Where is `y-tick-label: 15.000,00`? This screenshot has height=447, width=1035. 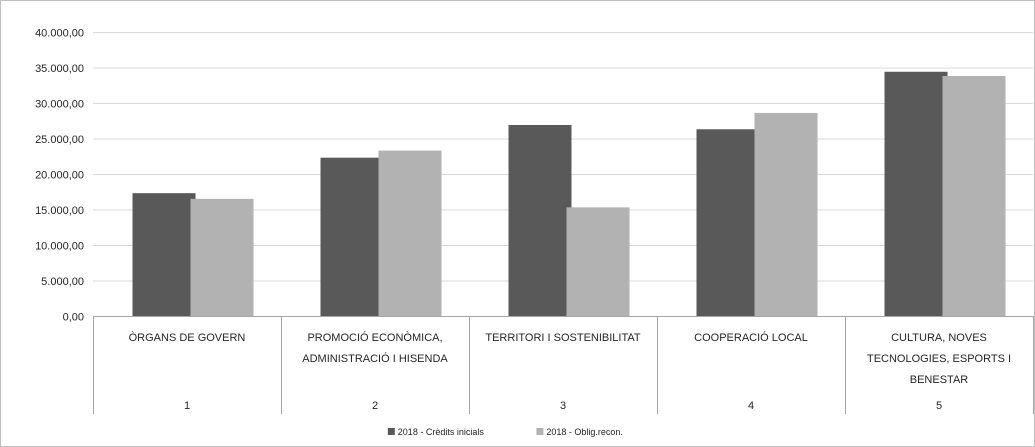
y-tick-label: 15.000,00 is located at coordinates (59, 211).